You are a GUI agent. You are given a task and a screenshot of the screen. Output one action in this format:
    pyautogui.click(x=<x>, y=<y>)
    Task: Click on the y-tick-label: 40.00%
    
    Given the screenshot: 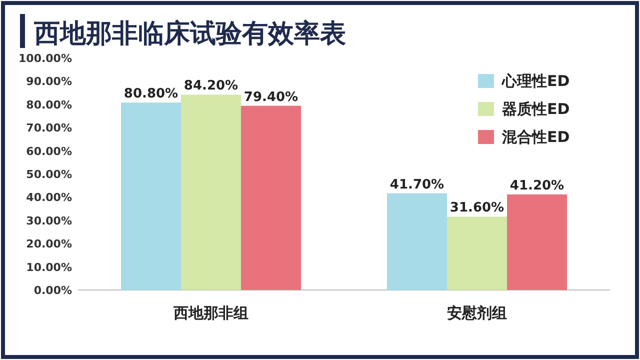 What is the action you would take?
    pyautogui.click(x=49, y=197)
    